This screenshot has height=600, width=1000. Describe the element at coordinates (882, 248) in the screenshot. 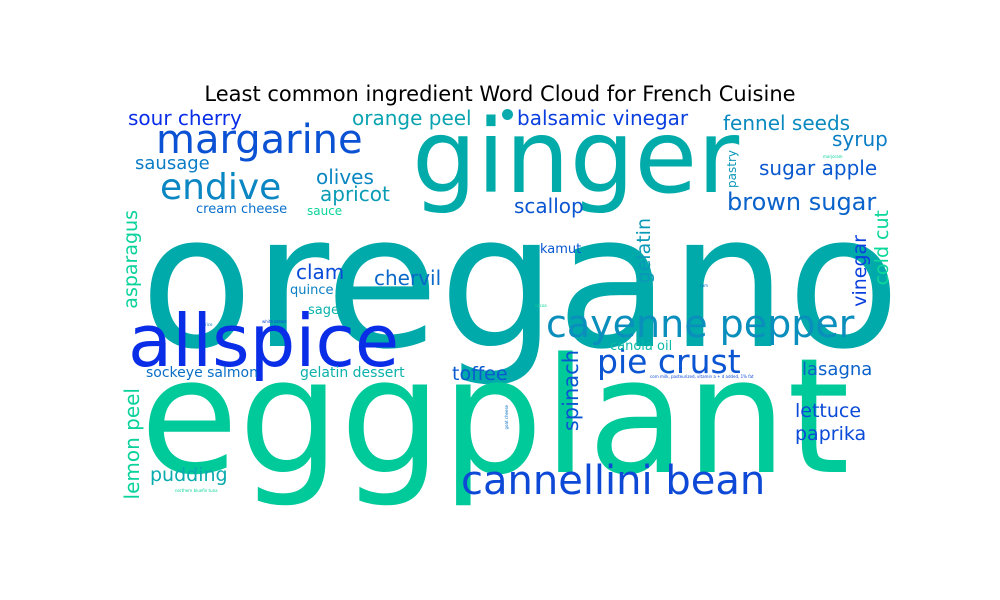

I see `word-cold-cut: cold cut` at that location.